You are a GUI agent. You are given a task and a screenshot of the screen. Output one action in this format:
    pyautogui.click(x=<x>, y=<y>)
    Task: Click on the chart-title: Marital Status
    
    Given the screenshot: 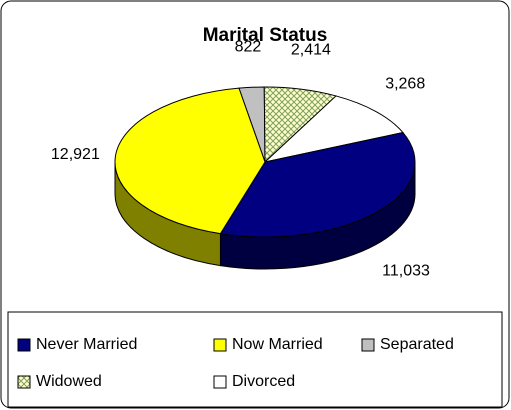 What is the action you would take?
    pyautogui.click(x=265, y=35)
    